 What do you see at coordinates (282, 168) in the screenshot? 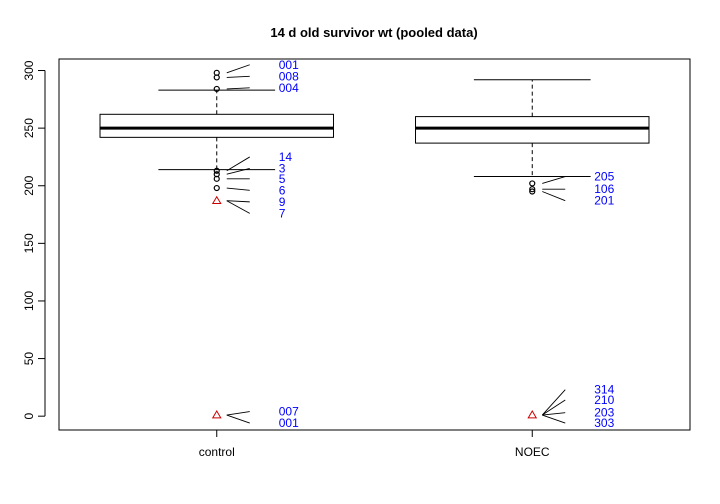
I see `outlier-label: 3` at bounding box center [282, 168].